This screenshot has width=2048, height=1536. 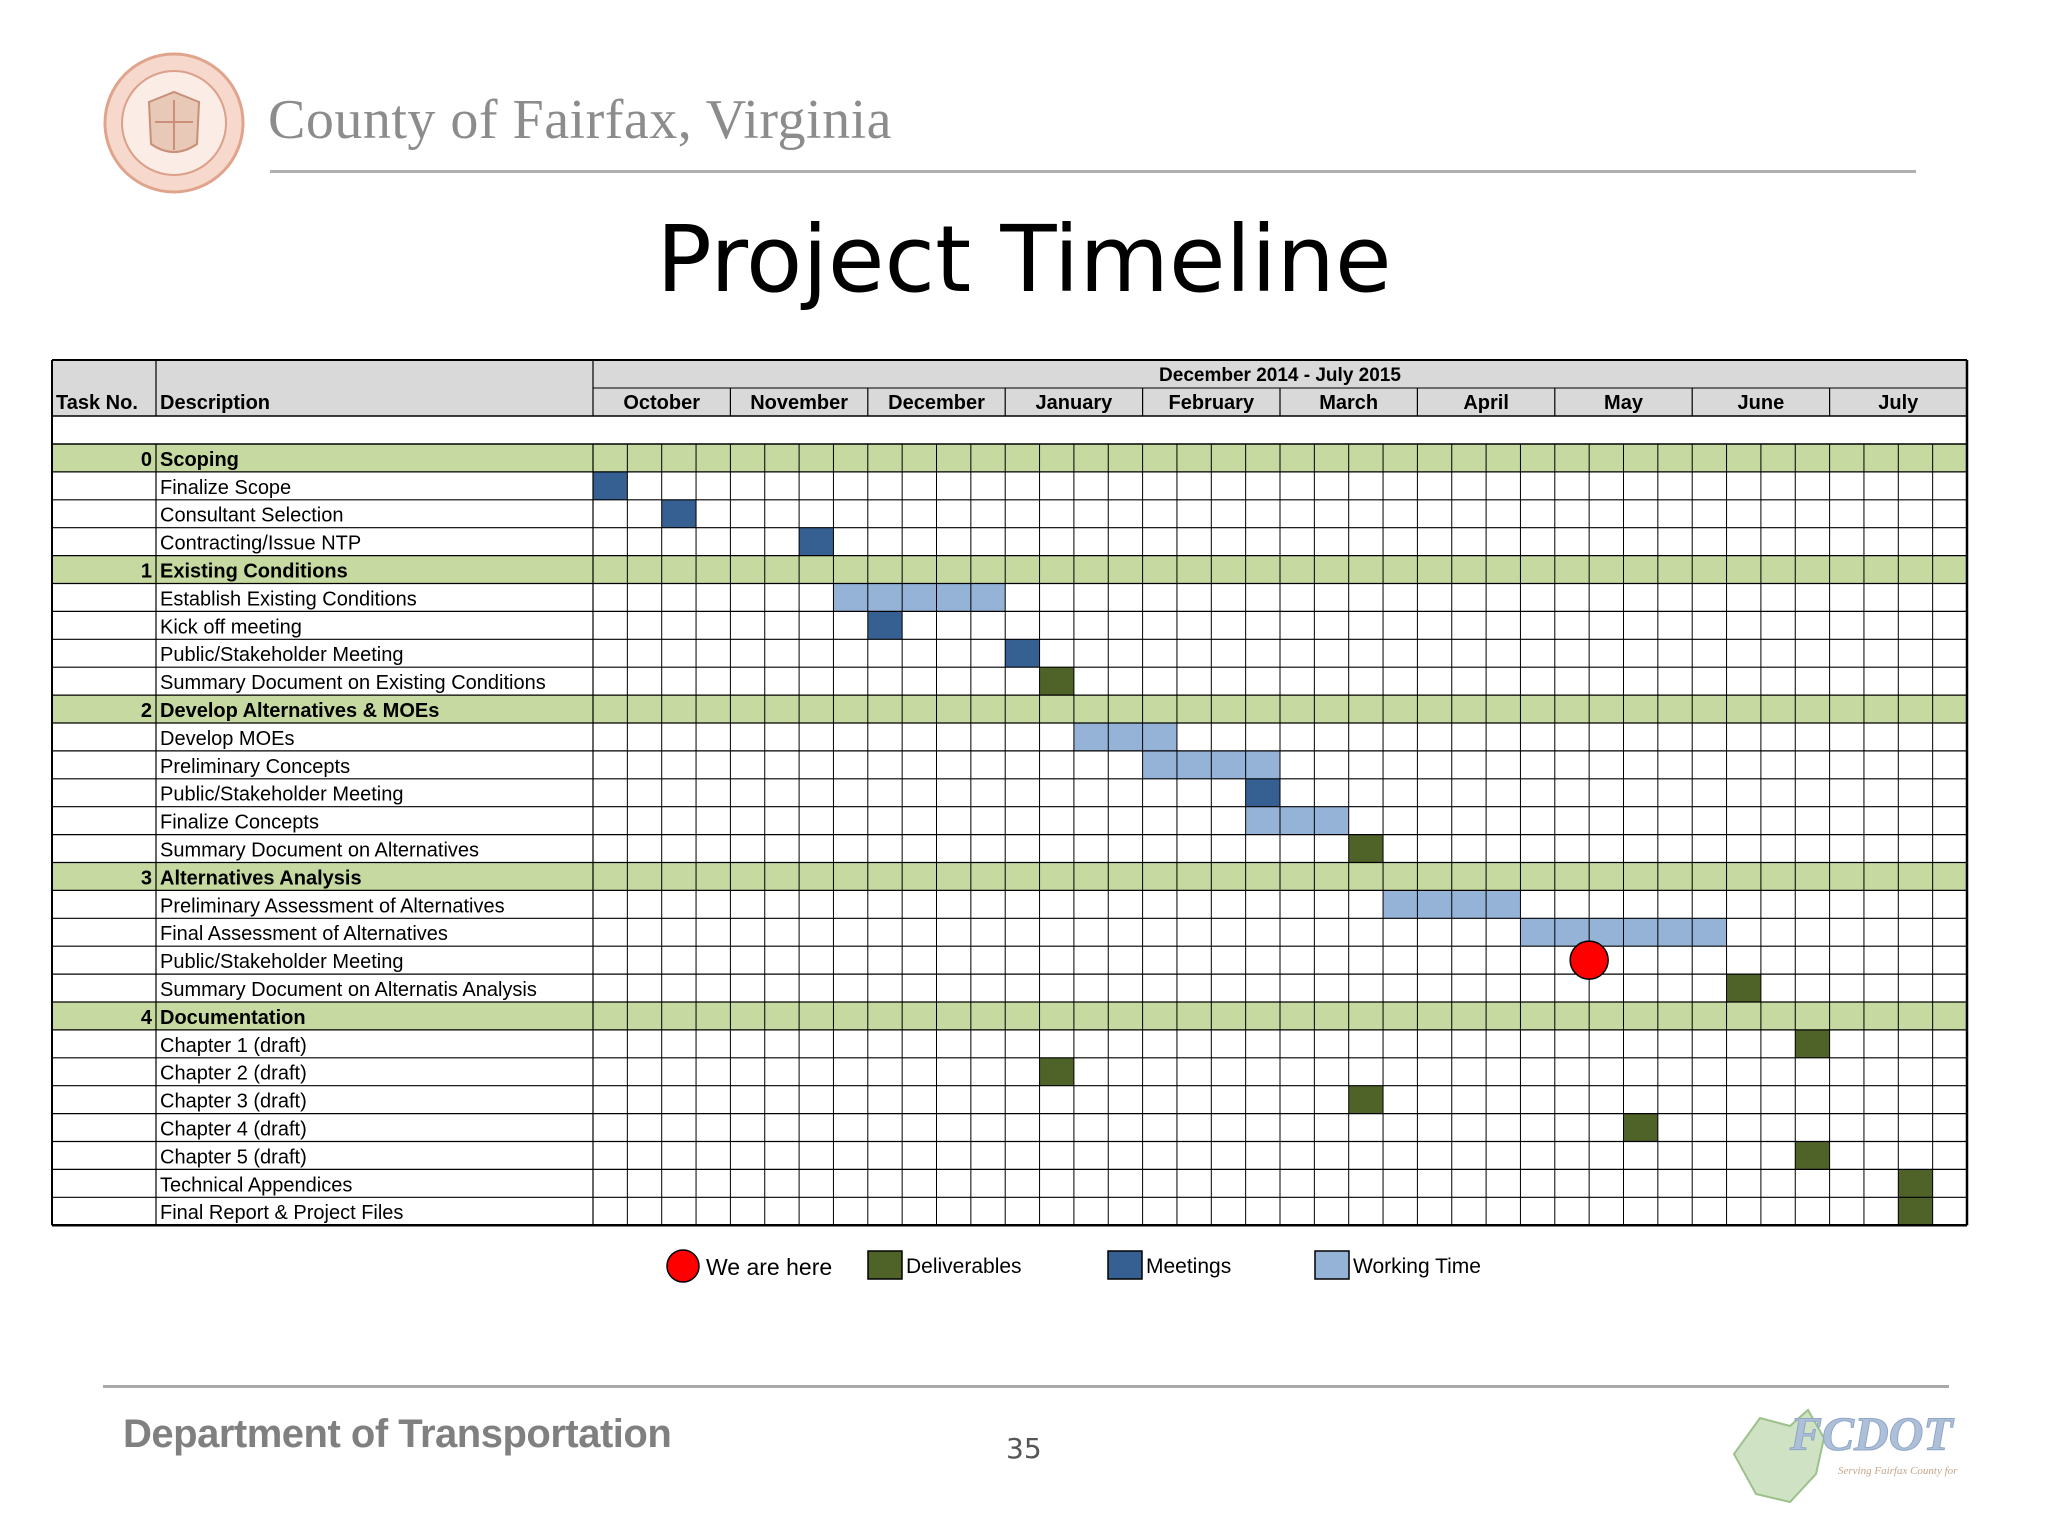 I want to click on month-label-january: January, so click(x=1075, y=403).